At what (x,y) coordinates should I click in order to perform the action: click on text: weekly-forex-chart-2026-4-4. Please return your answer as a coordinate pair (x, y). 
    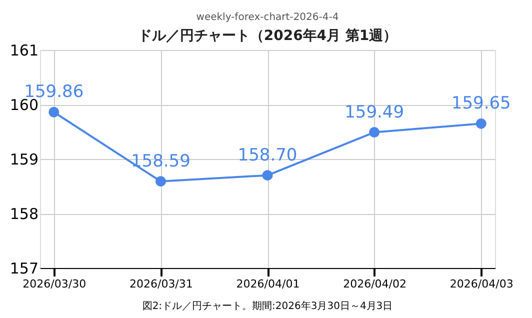
    Looking at the image, I should click on (267, 17).